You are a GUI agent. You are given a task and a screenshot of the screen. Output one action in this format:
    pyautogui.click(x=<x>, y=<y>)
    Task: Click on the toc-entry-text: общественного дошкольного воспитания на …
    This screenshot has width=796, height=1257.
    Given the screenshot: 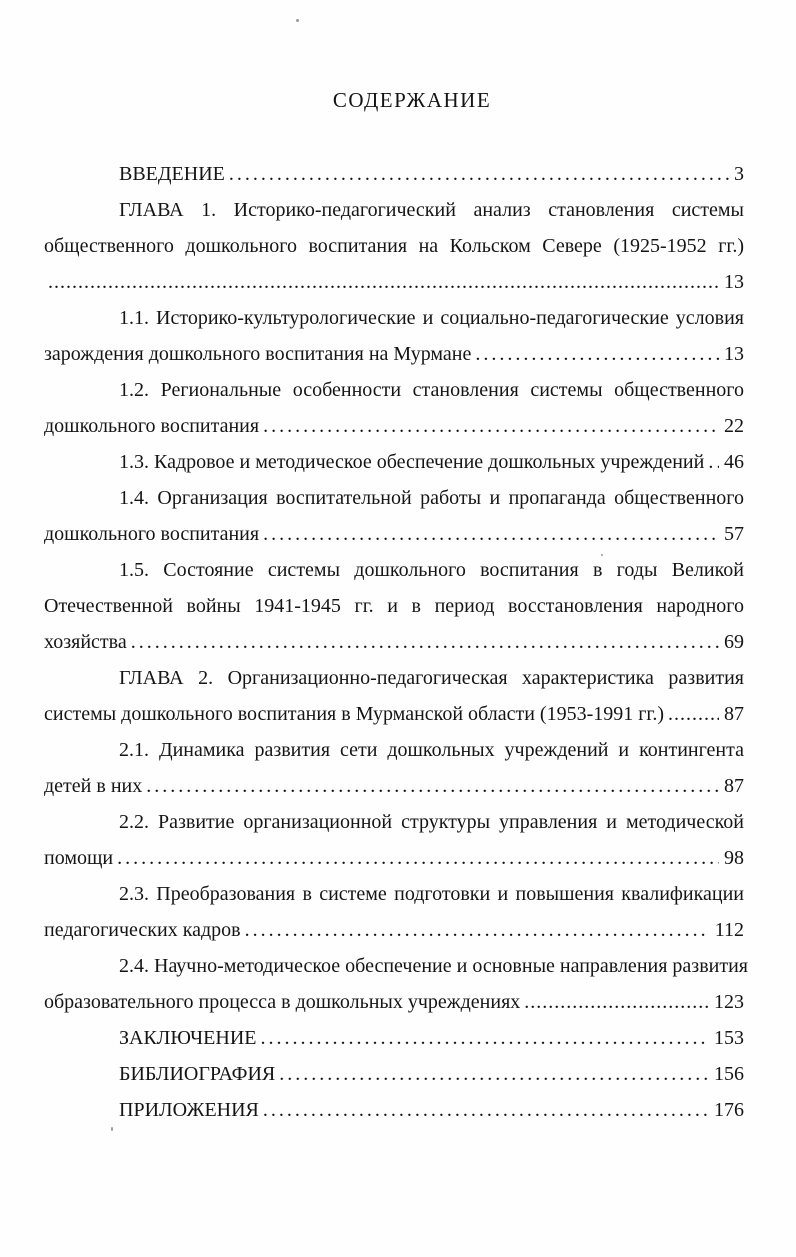 What is the action you would take?
    pyautogui.click(x=394, y=246)
    